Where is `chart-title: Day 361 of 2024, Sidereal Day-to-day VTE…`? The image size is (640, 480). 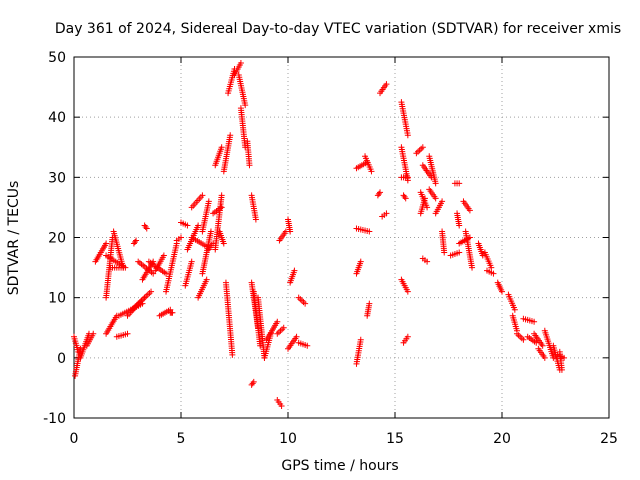
chart-title: Day 361 of 2024, Sidereal Day-to-day VTE… is located at coordinates (338, 29).